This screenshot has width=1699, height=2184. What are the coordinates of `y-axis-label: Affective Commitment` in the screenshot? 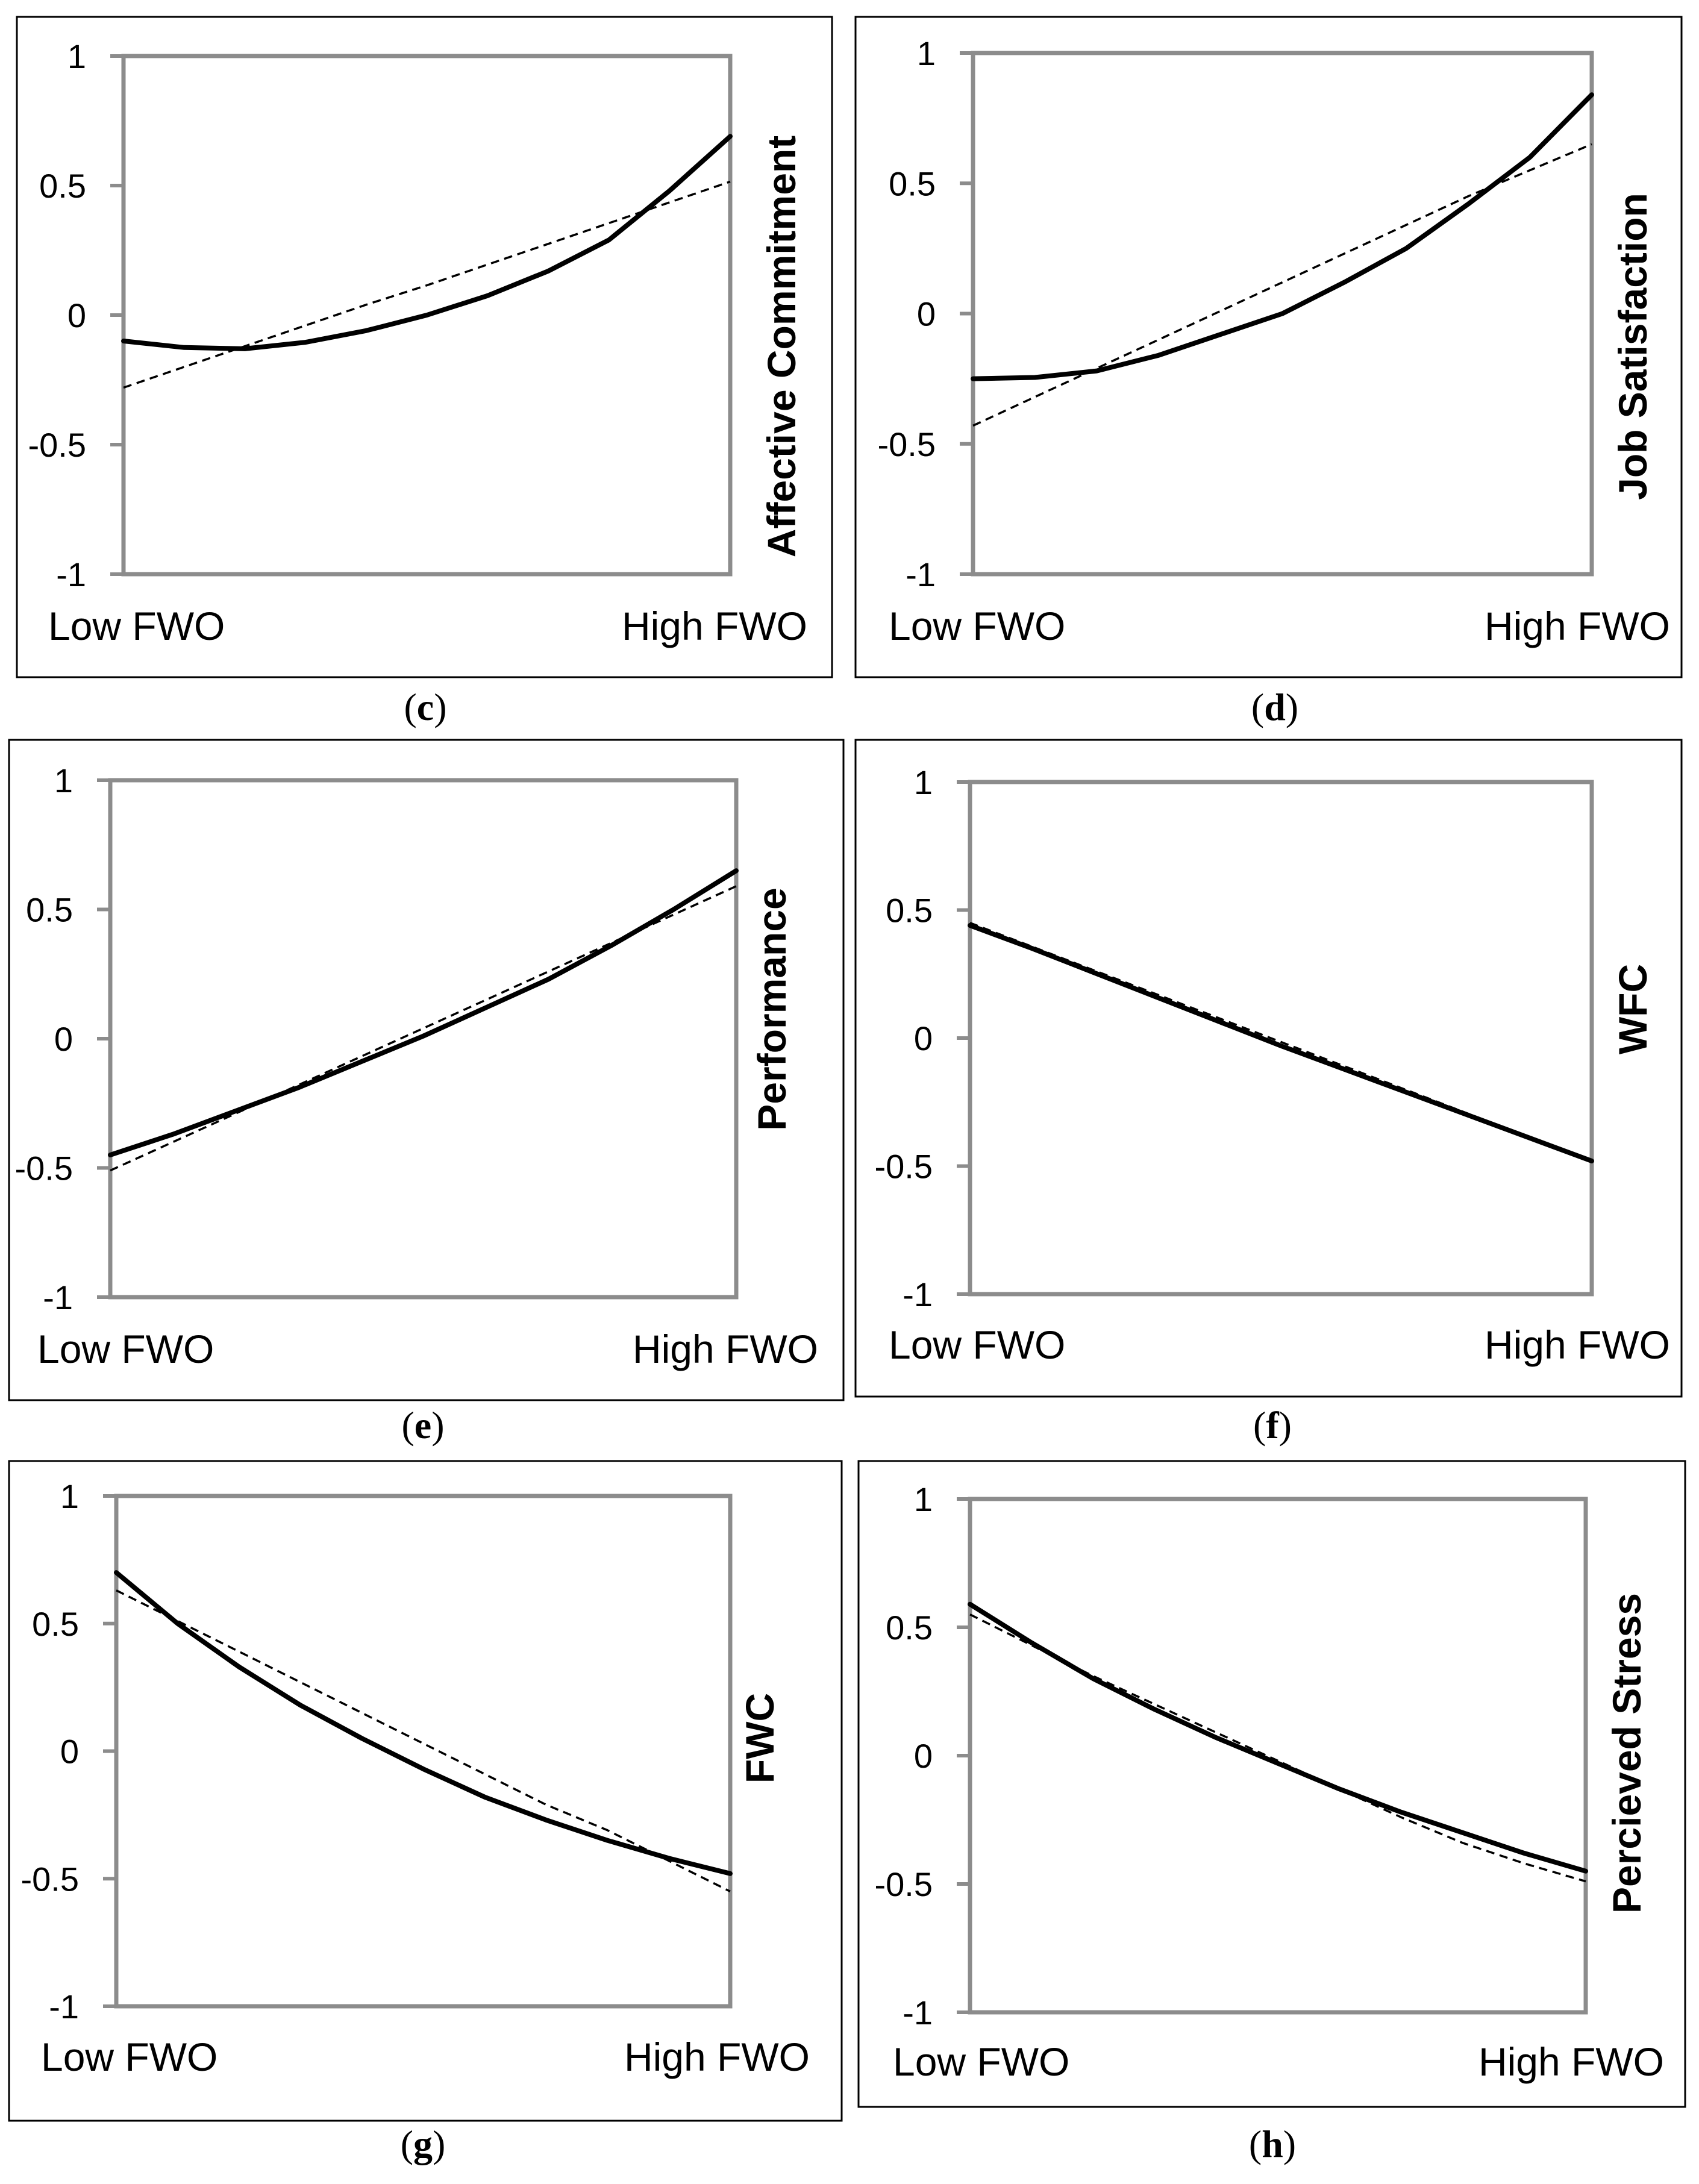 It's located at (782, 347).